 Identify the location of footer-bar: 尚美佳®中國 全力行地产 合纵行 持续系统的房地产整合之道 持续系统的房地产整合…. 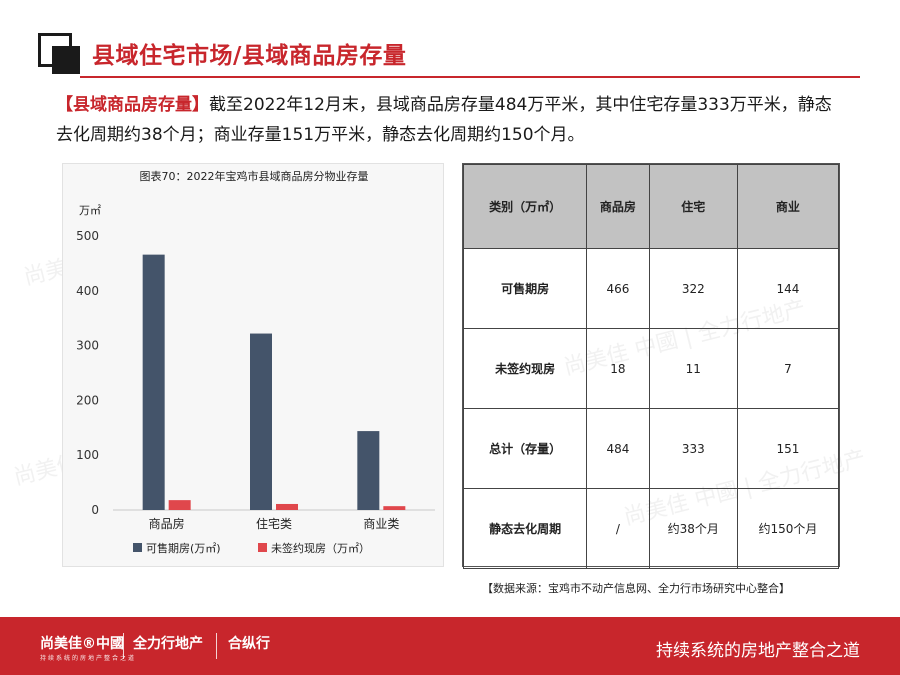
(450, 646).